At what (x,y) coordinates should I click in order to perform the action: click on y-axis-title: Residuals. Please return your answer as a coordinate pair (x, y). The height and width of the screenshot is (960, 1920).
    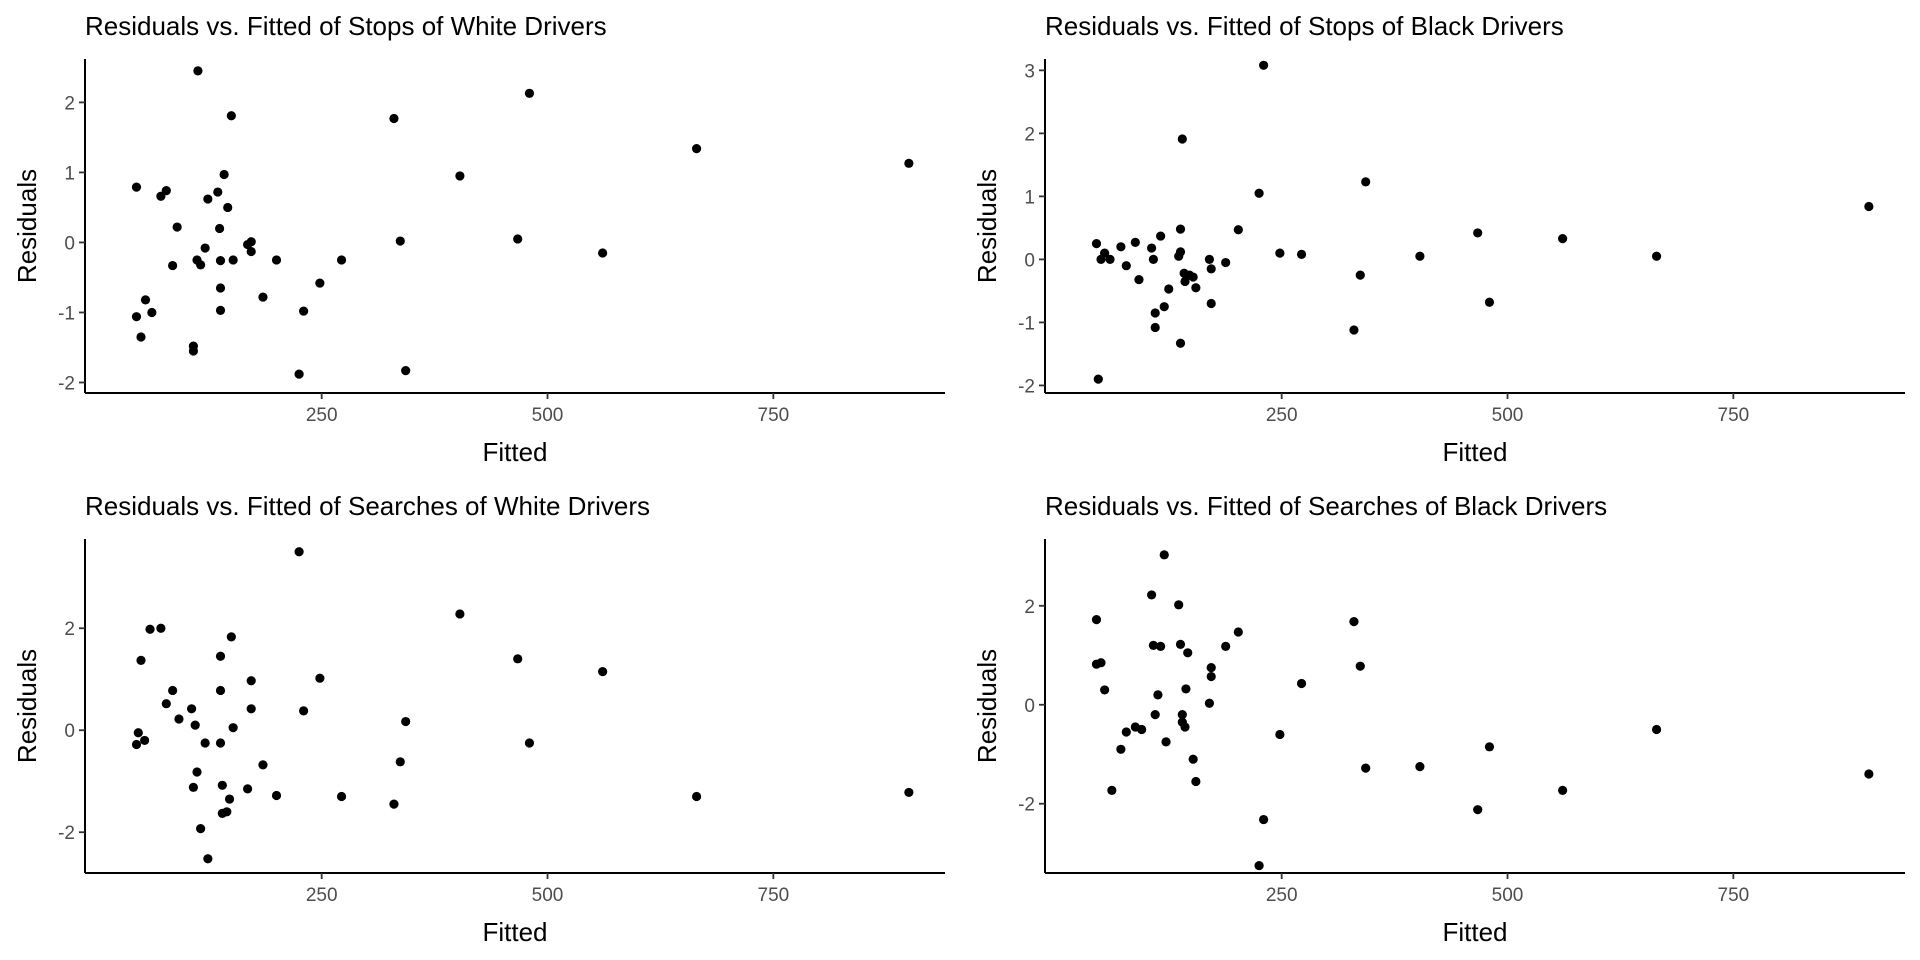
    Looking at the image, I should click on (27, 226).